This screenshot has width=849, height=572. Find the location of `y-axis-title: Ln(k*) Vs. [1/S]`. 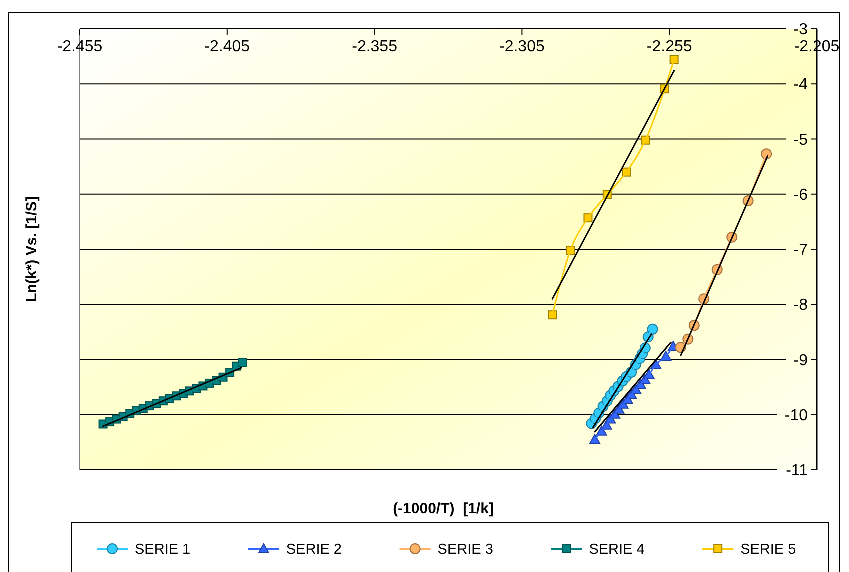

y-axis-title: Ln(k*) Vs. [1/S] is located at coordinates (31, 249).